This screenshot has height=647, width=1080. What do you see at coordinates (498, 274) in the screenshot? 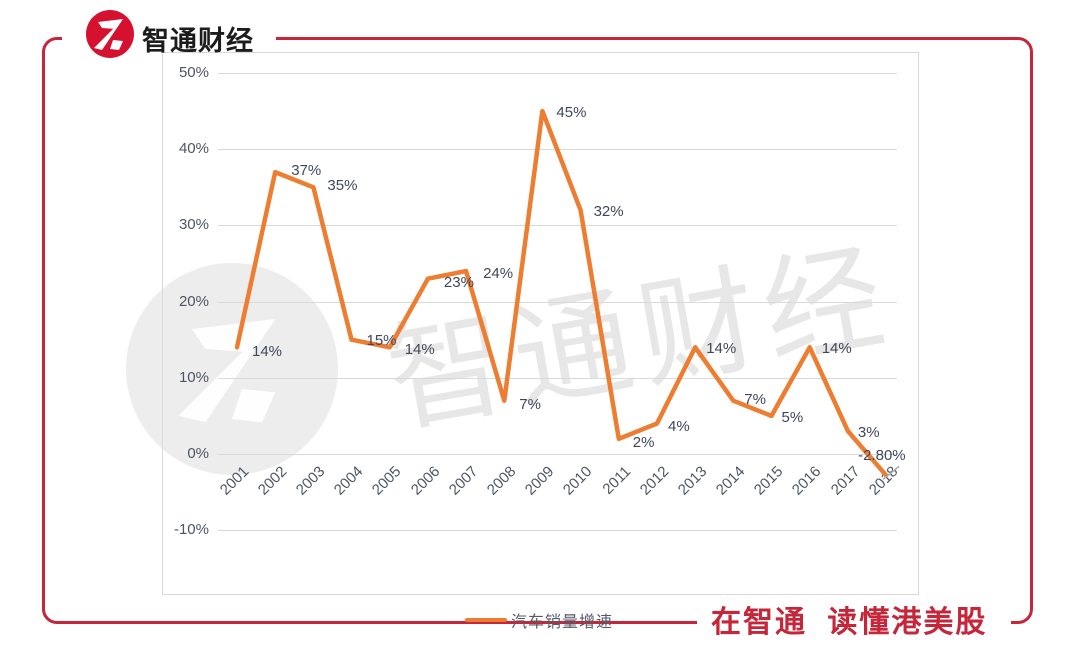
I see `data-label: 24%` at bounding box center [498, 274].